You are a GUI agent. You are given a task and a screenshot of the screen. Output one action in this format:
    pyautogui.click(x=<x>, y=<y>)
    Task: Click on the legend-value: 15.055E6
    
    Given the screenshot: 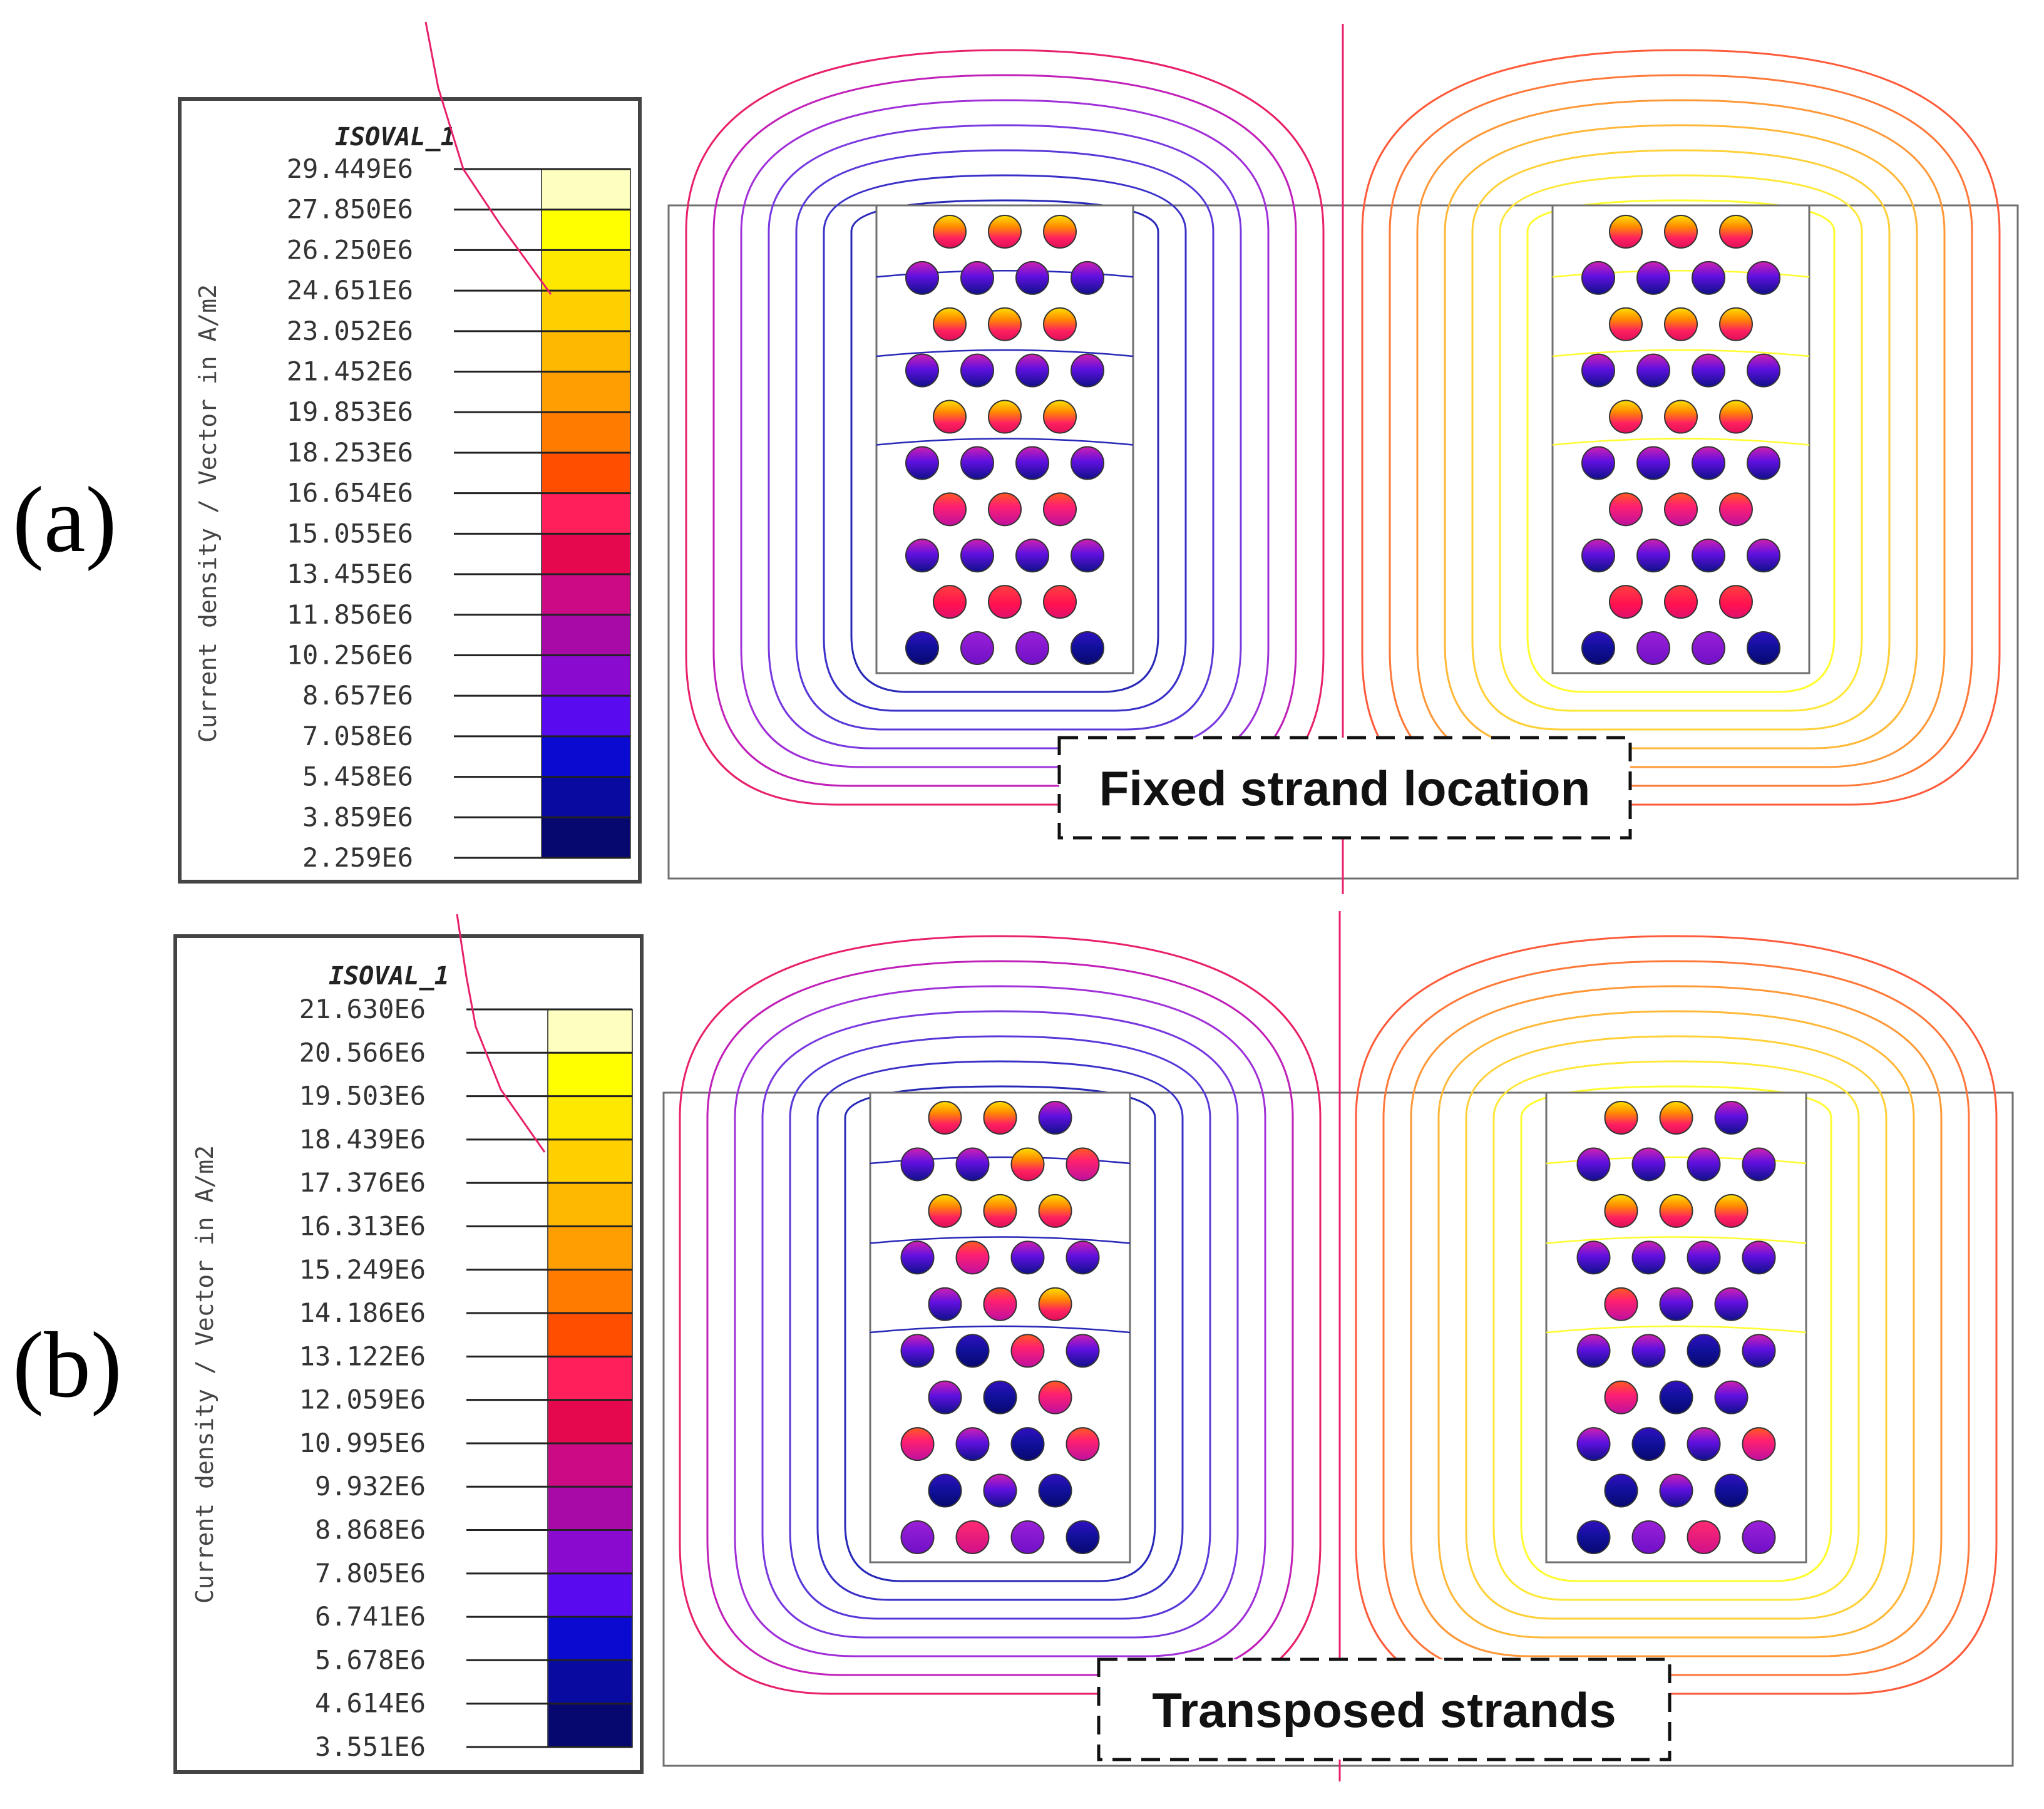 What is the action you would take?
    pyautogui.click(x=350, y=533)
    